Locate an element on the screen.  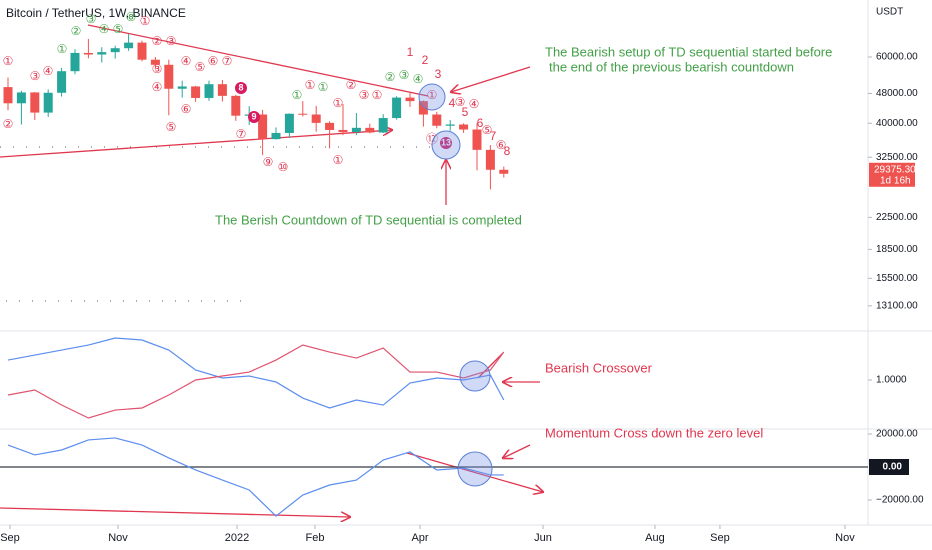
y-tick-label: 60000.00 is located at coordinates (897, 57).